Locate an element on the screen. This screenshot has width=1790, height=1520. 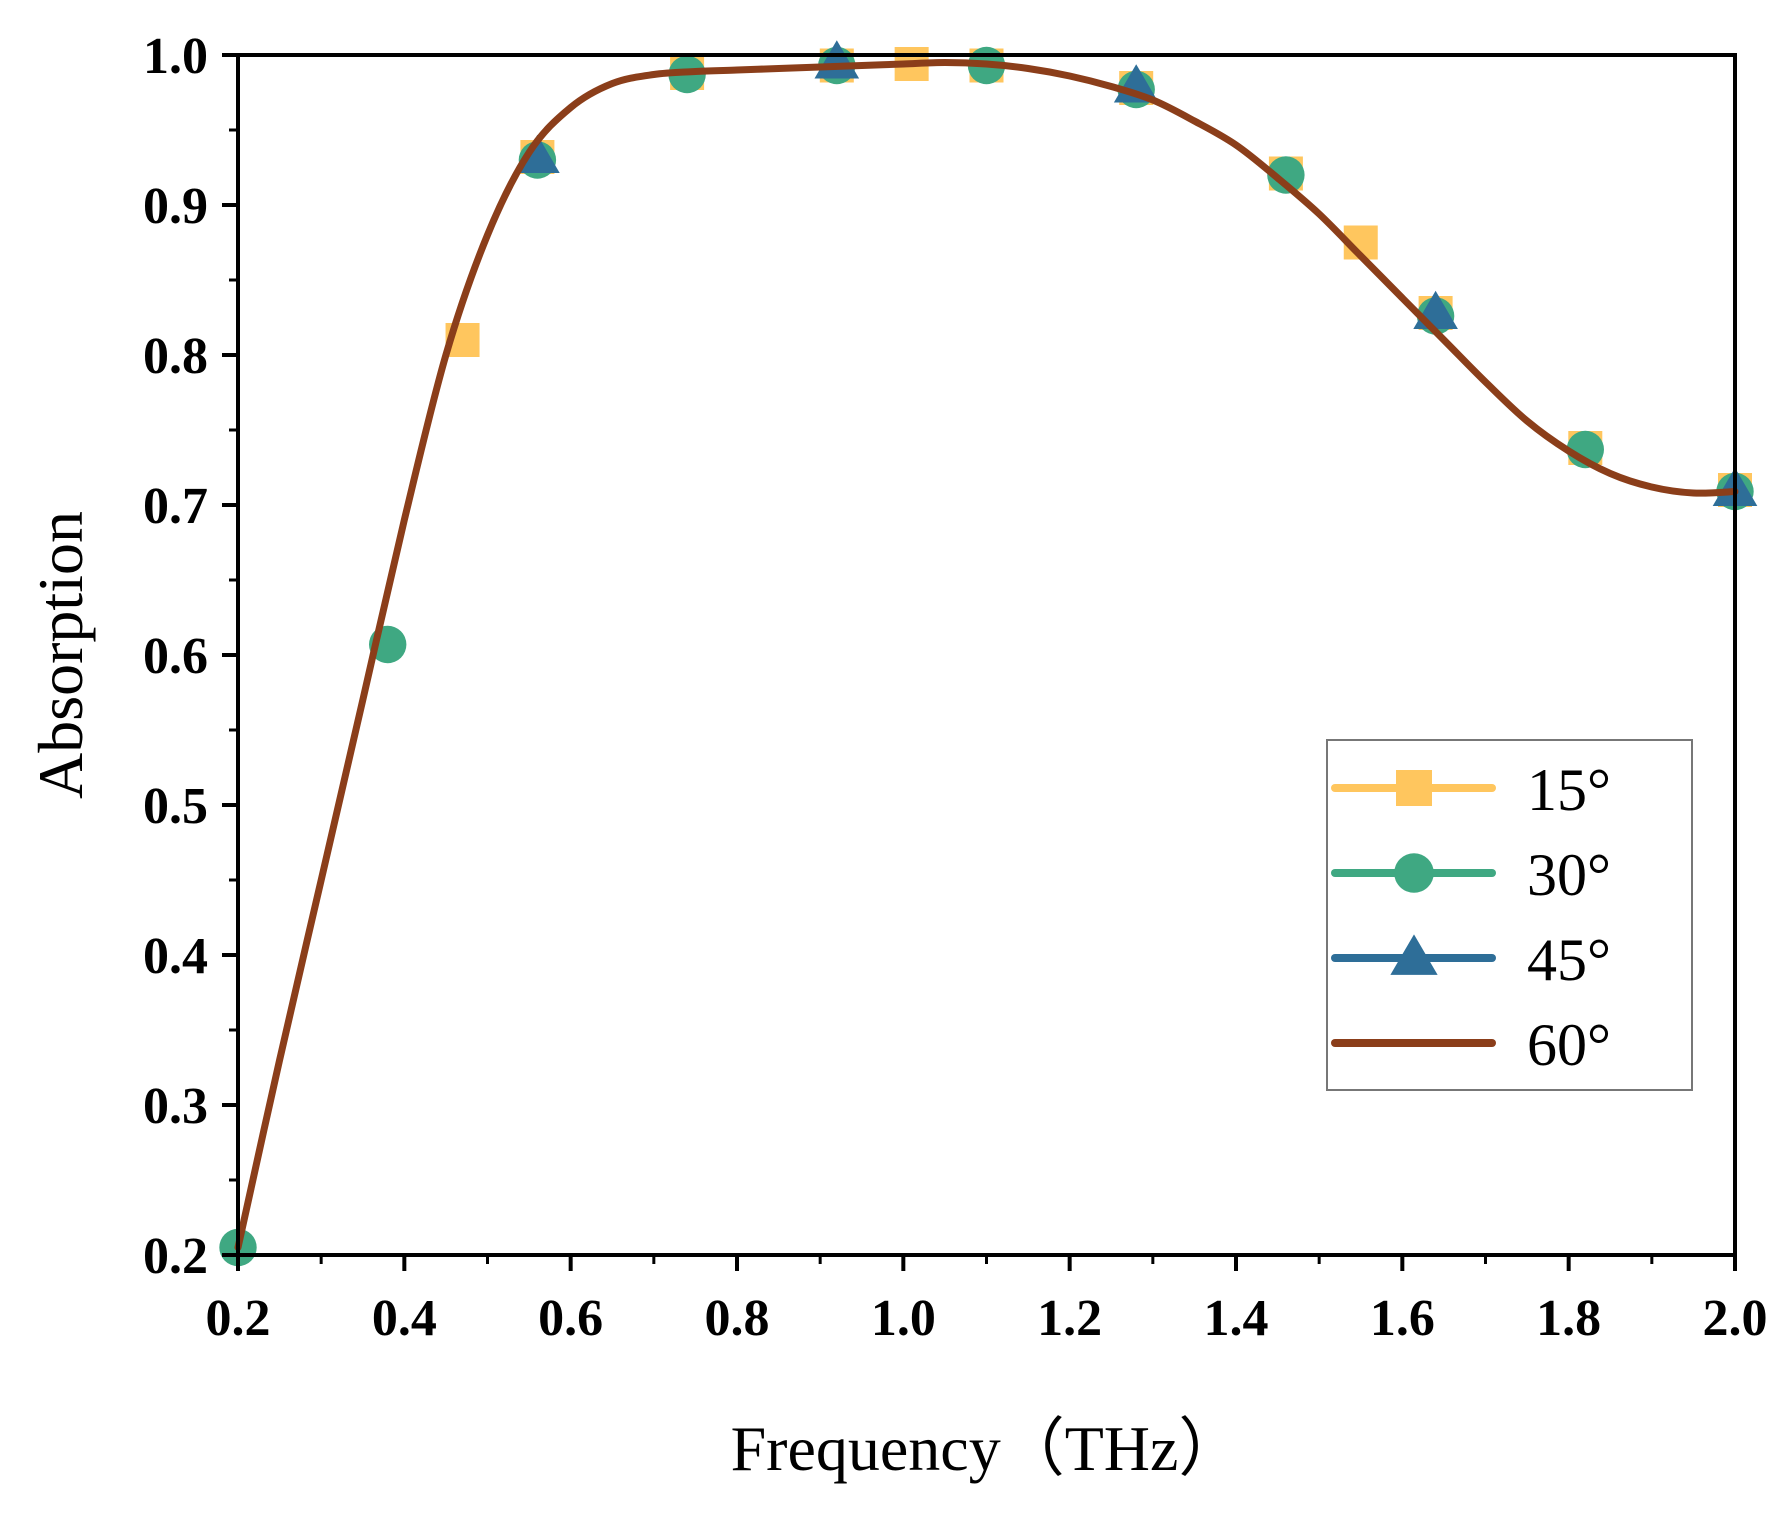
y-tick-label: 0.3 is located at coordinates (175, 1106).